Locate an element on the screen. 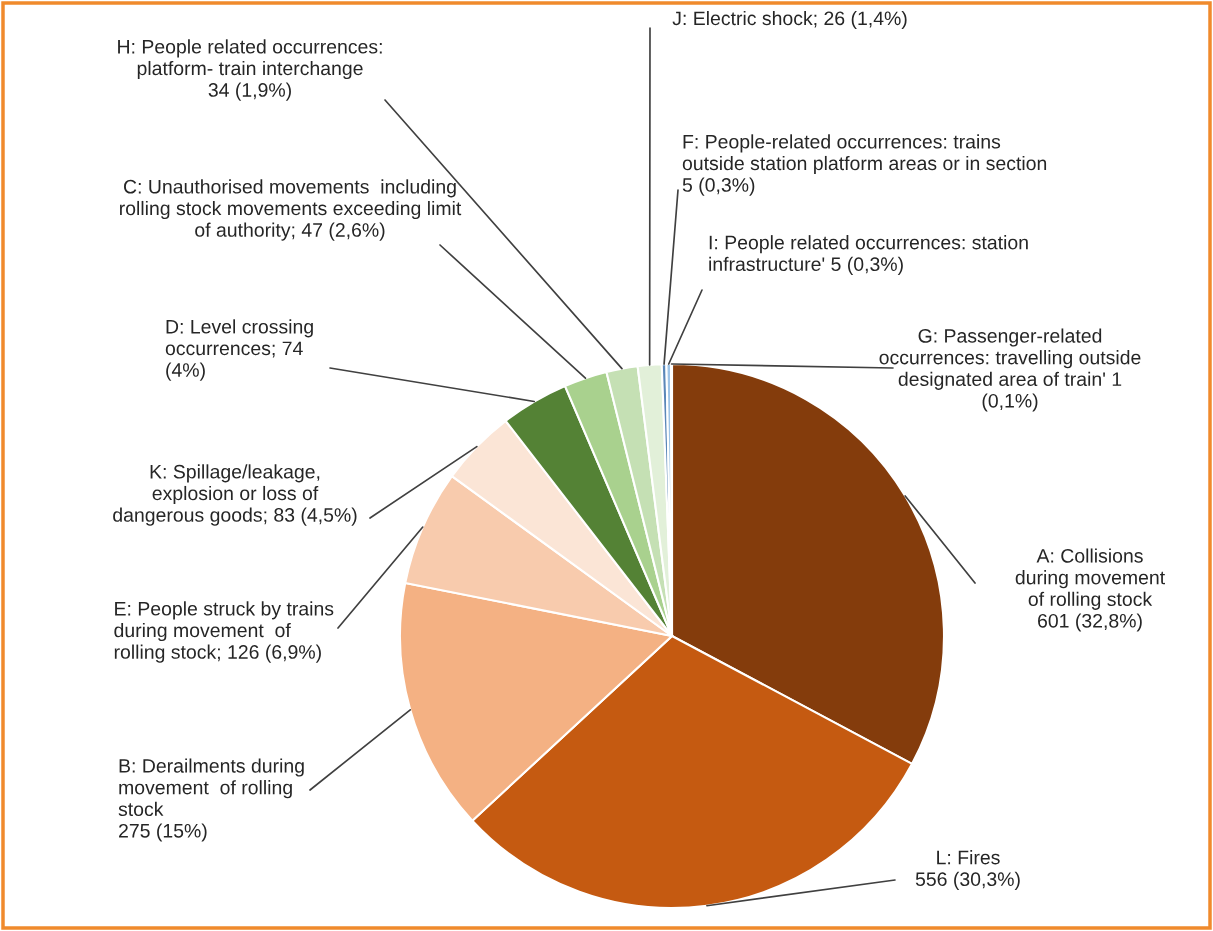 The height and width of the screenshot is (931, 1213). slice-label: G: Passenger-related occurrences: travelling outside designated area of train' 1 (0,1%) is located at coordinates (1010, 370).